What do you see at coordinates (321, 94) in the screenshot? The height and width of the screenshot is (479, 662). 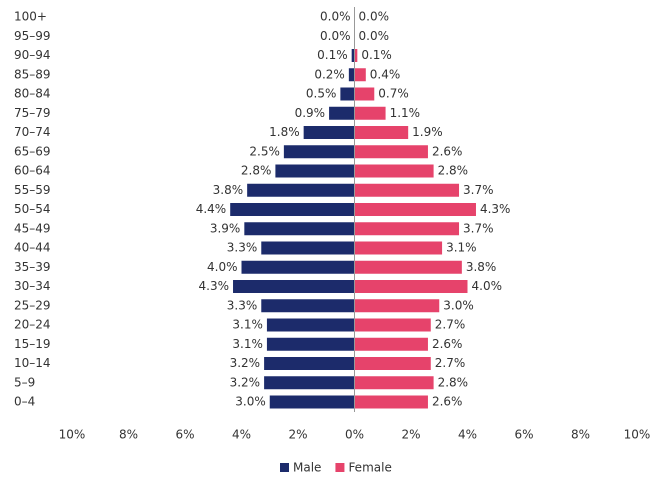 I see `value-label: 0.5%` at bounding box center [321, 94].